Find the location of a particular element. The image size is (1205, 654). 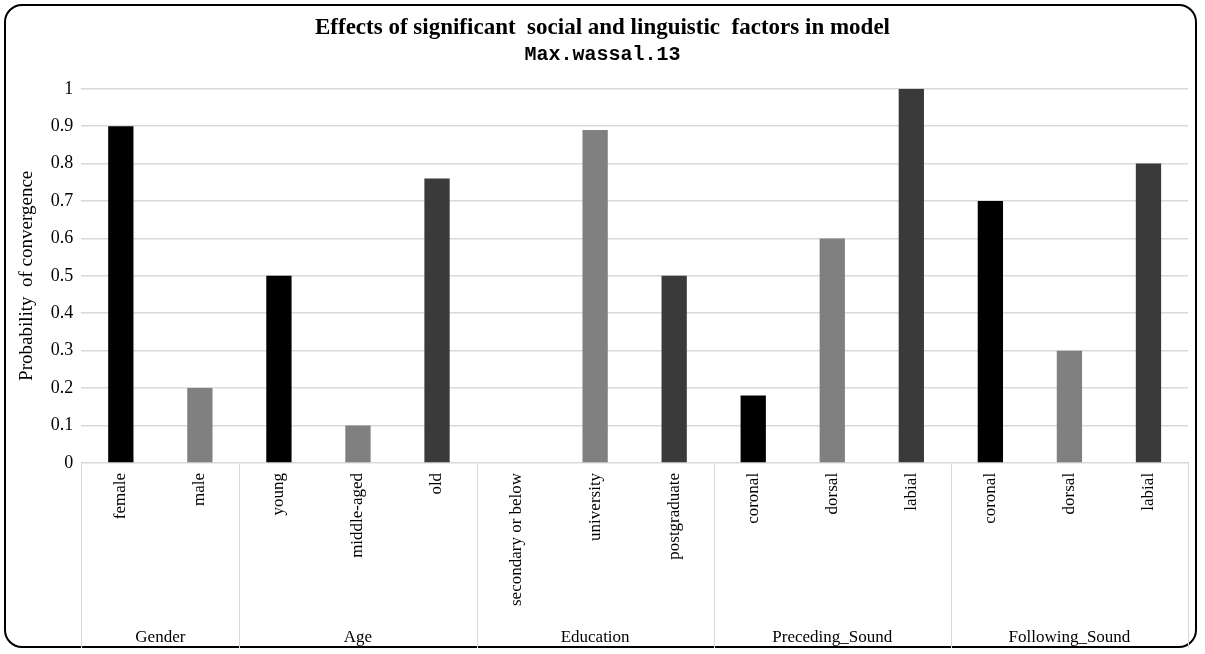

y-tick-label: 1 is located at coordinates (69, 87).